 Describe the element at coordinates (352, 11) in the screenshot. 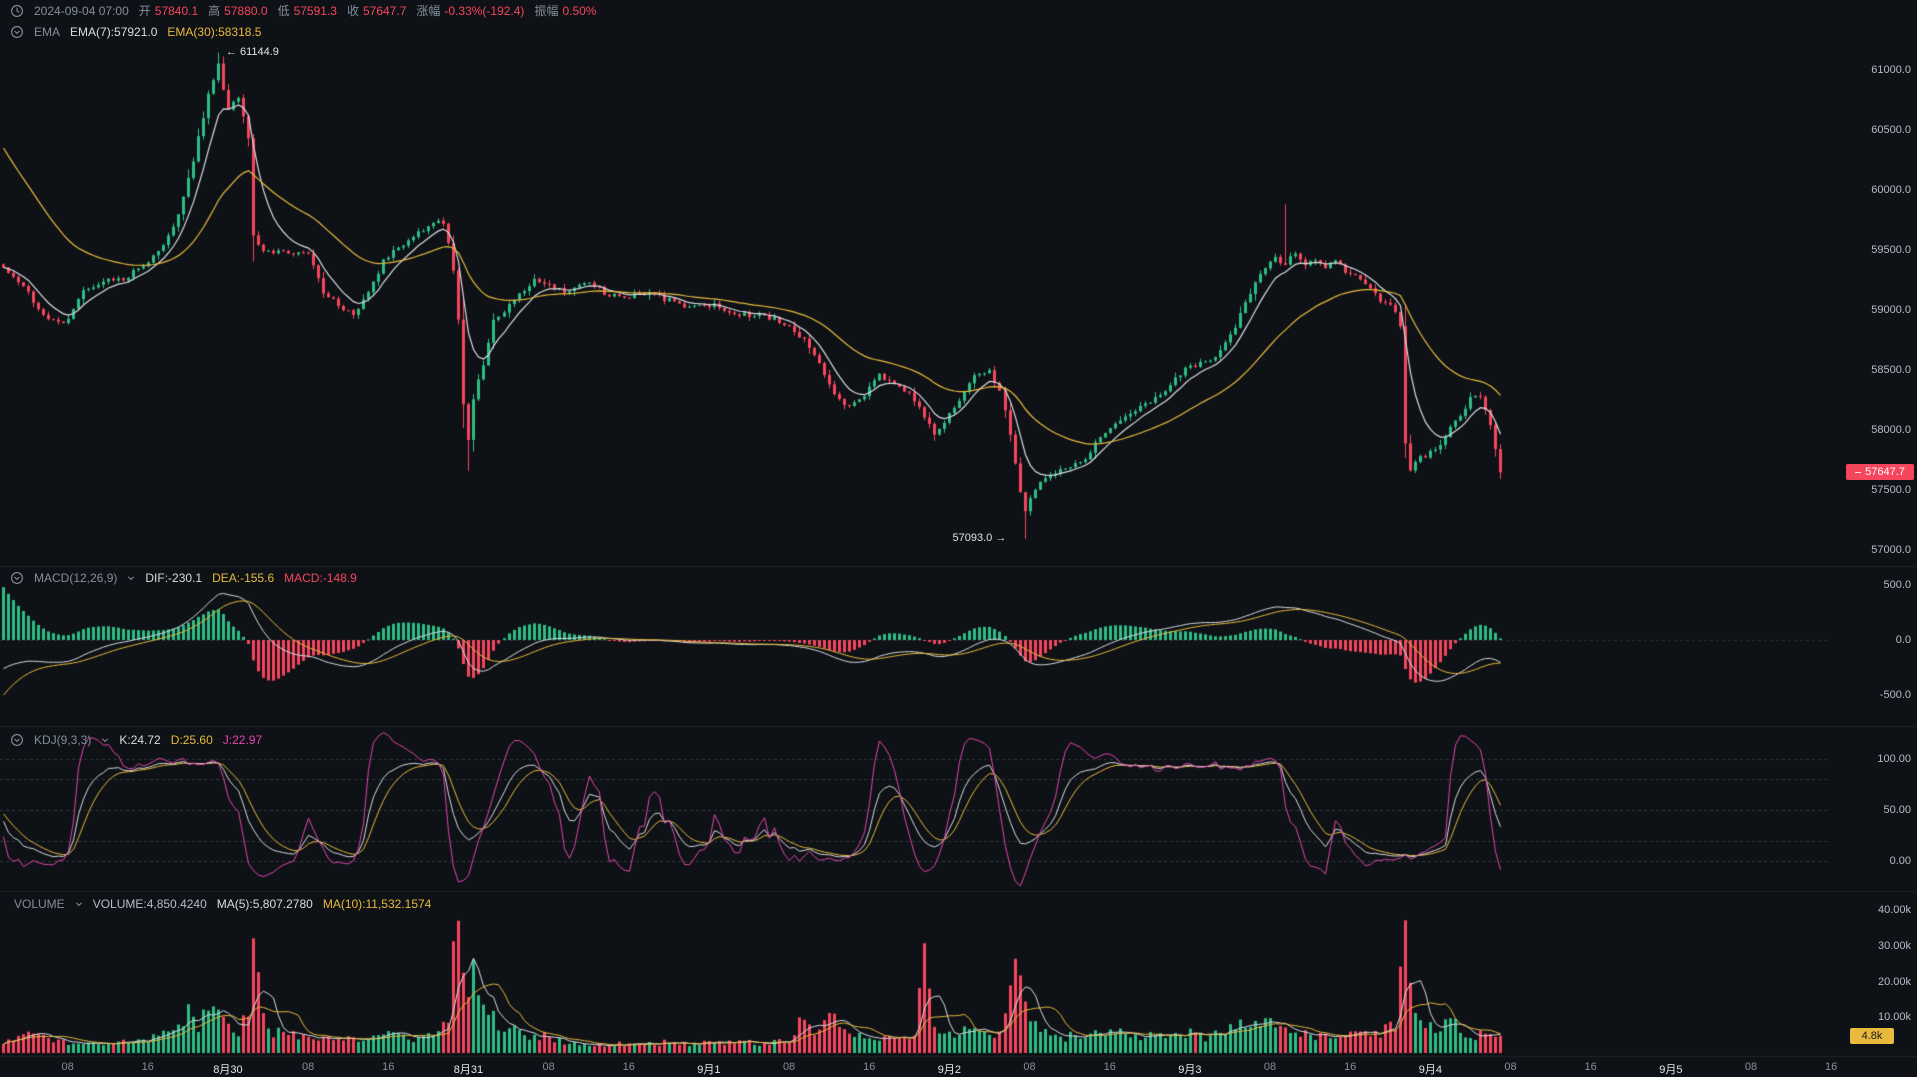

I see `close-label: 收` at that location.